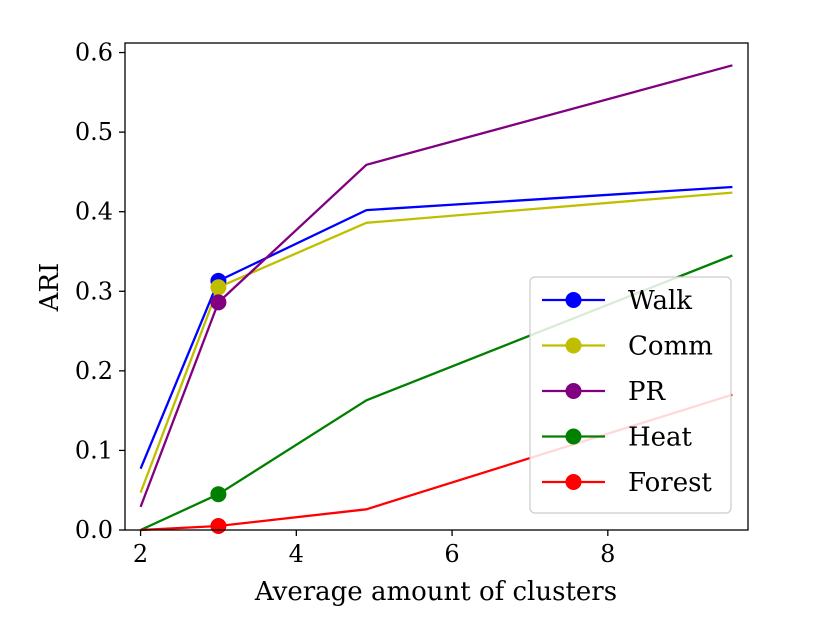 This screenshot has width=830, height=623. What do you see at coordinates (50, 288) in the screenshot?
I see `y-axis-label: ARI` at bounding box center [50, 288].